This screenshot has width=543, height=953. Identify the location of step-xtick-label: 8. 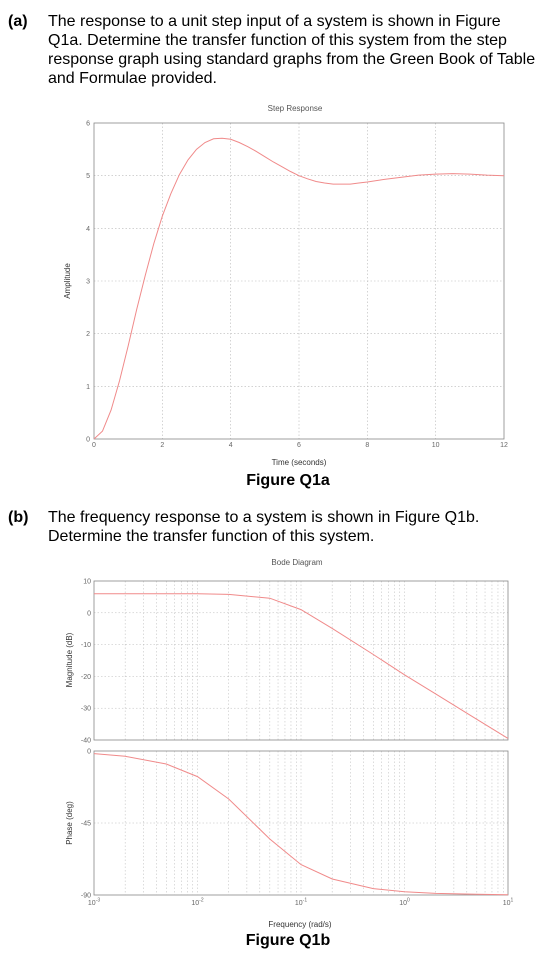
(367, 445).